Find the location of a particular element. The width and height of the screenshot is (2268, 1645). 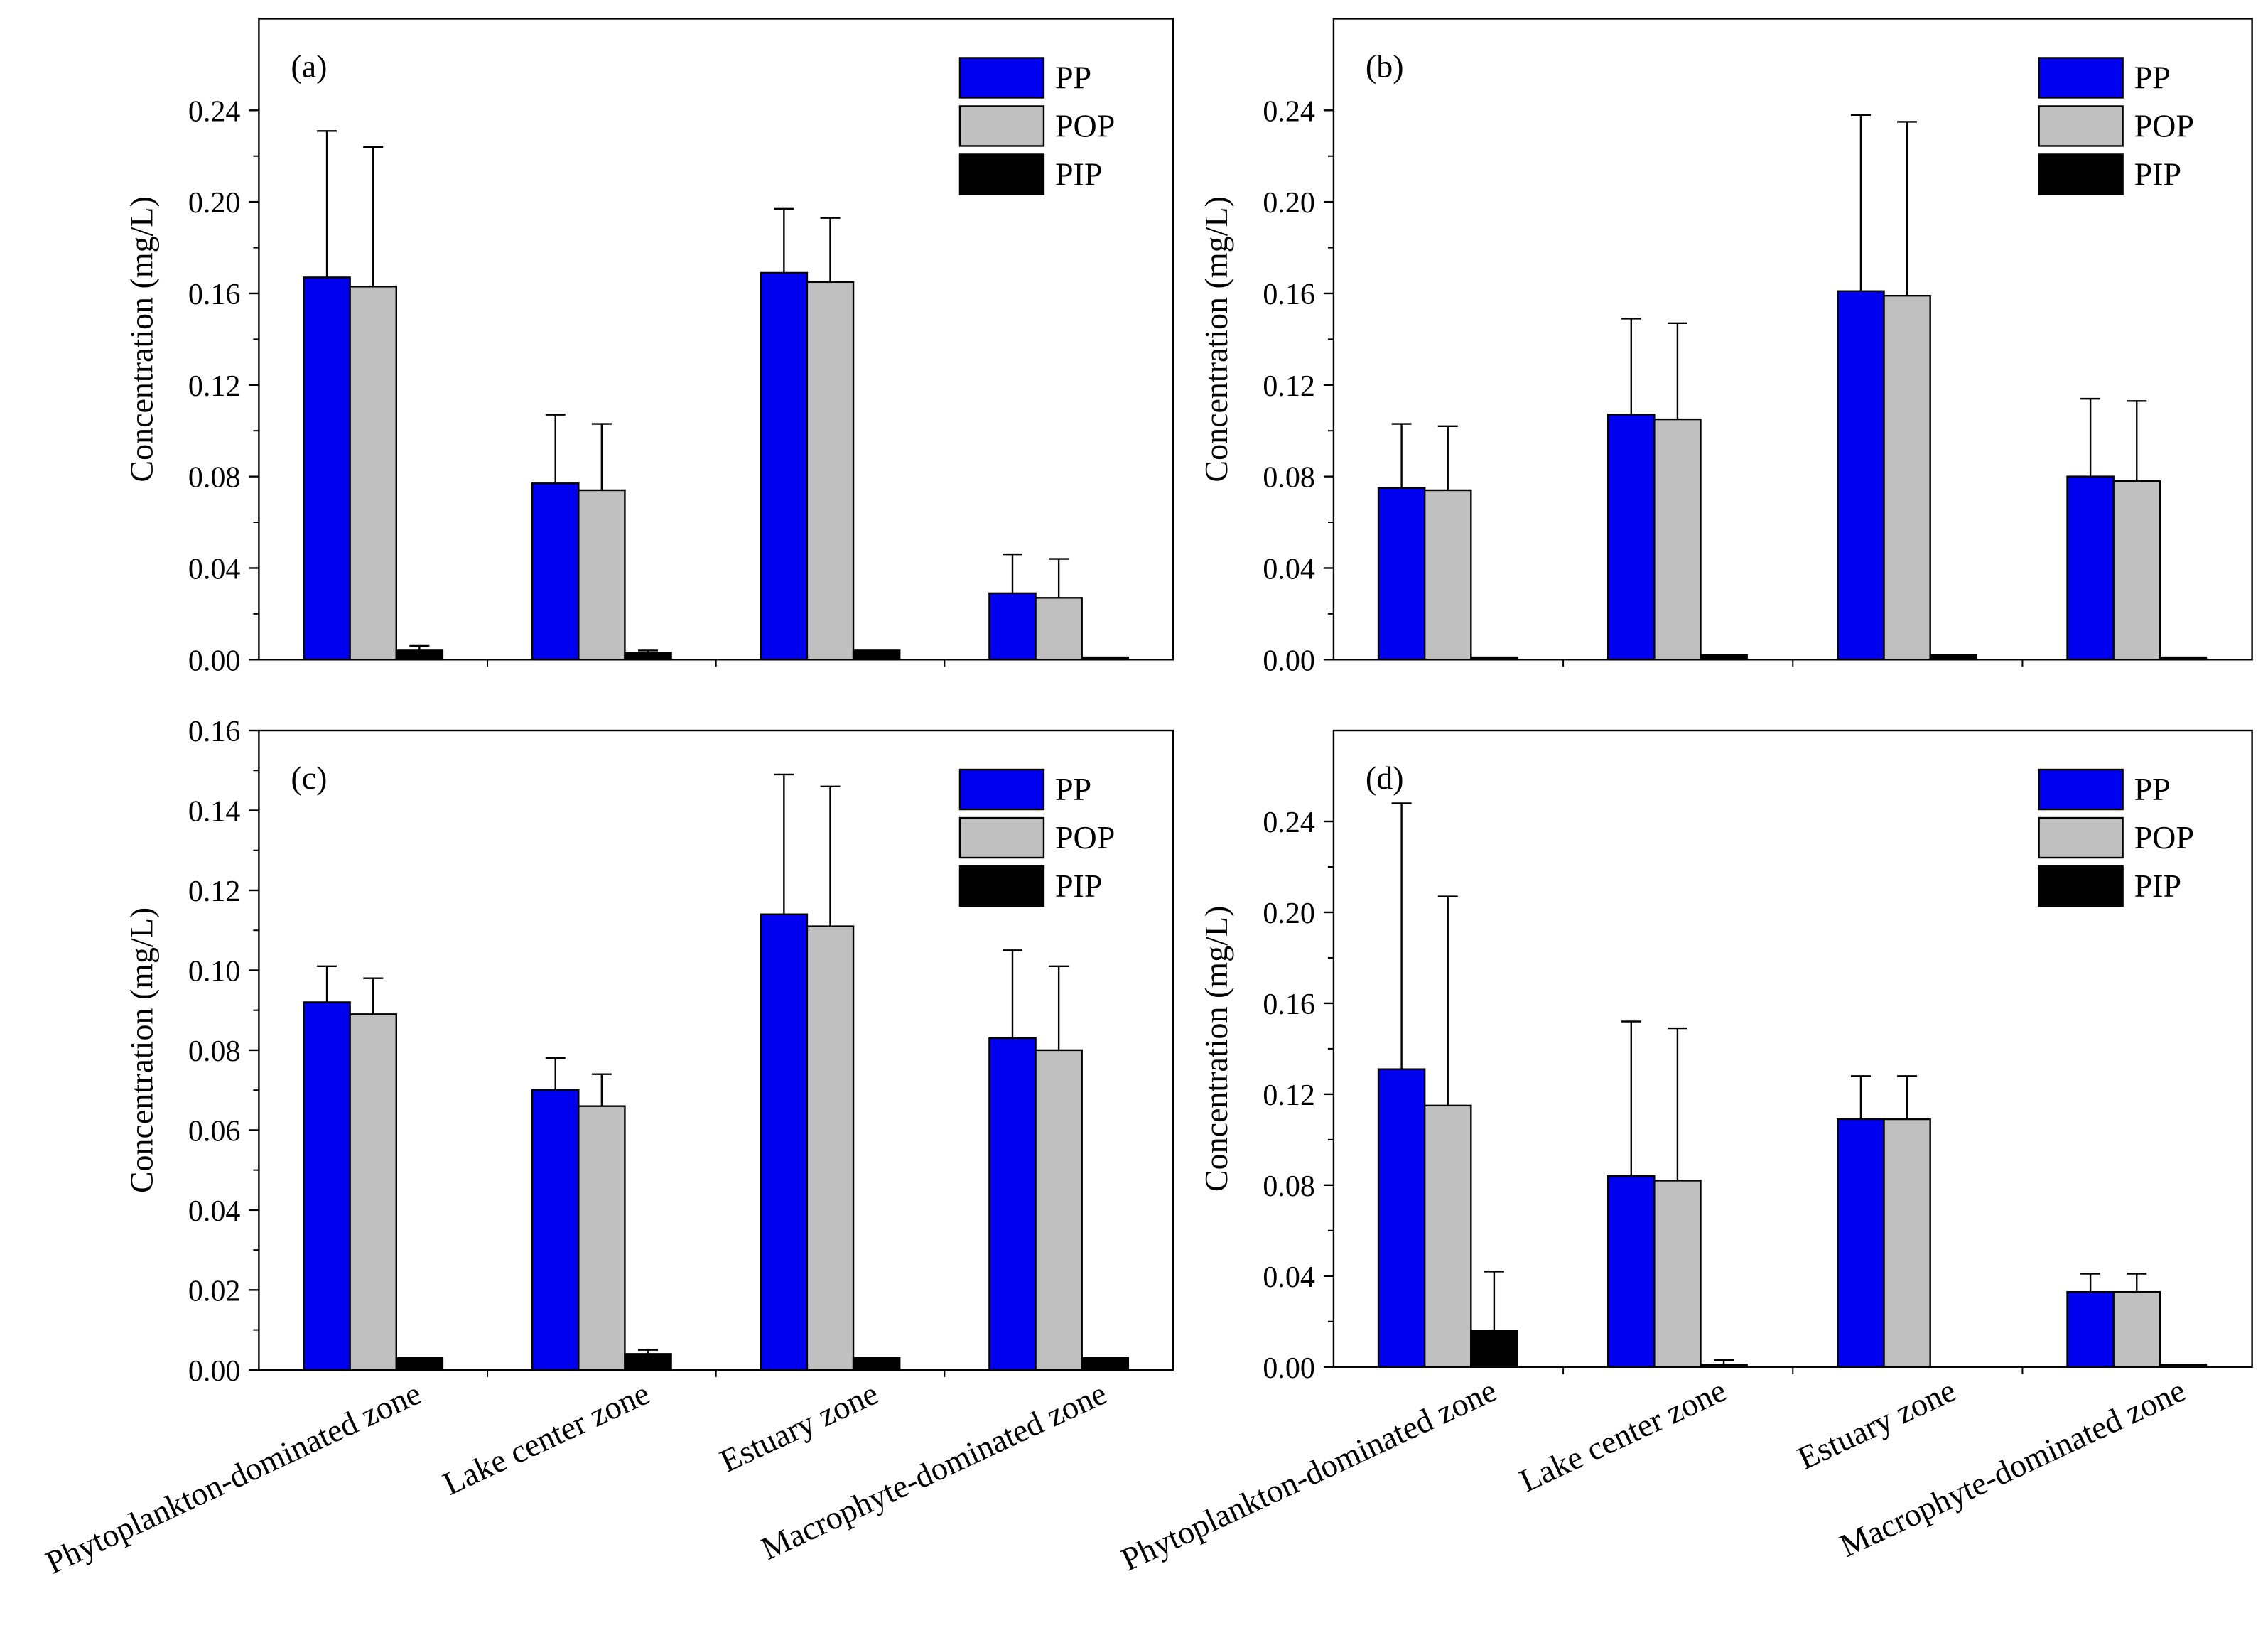

y-tick-label: 0.10 is located at coordinates (215, 971).